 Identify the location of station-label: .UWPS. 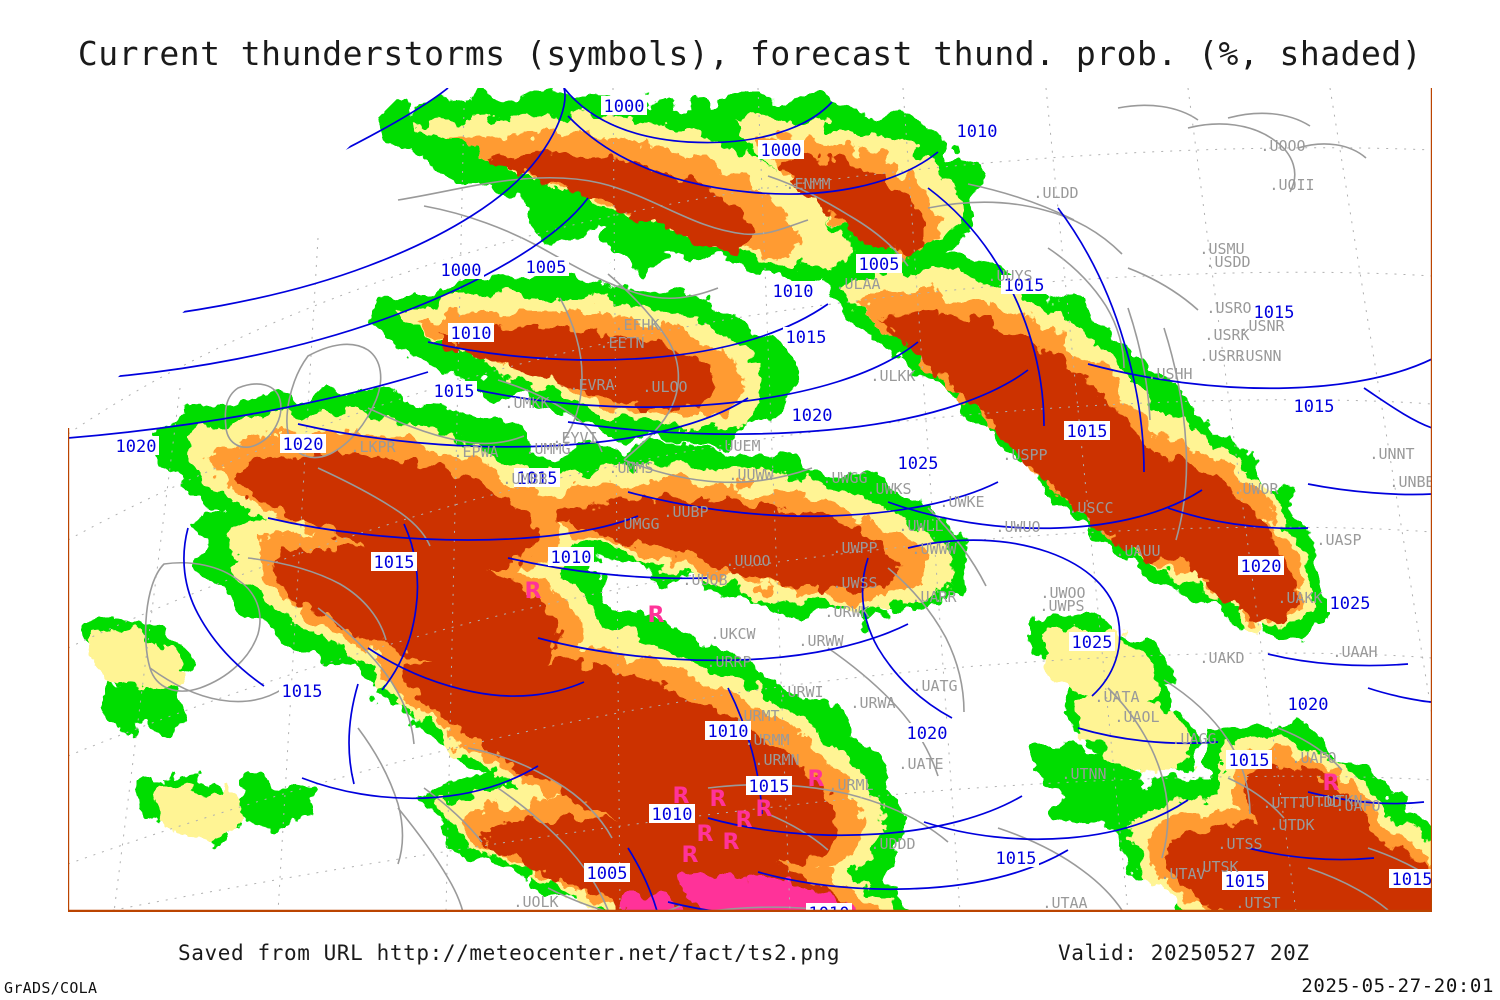
(1061, 606).